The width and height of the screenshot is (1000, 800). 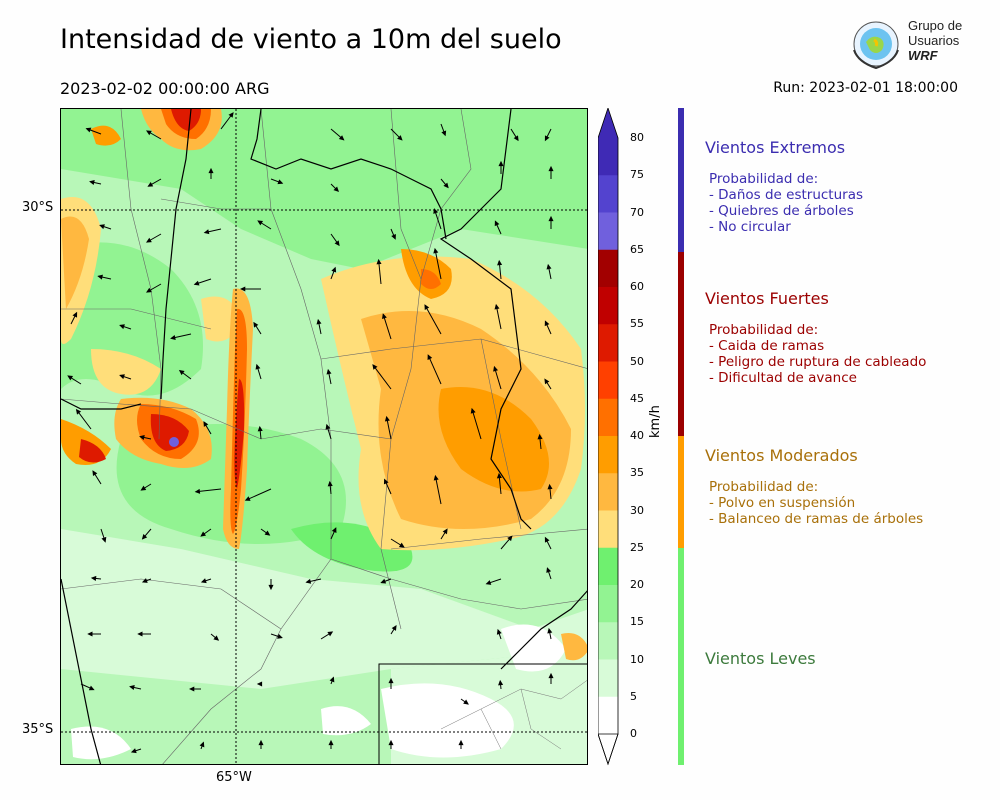 What do you see at coordinates (767, 346) in the screenshot?
I see `category-strong-desc-line: - Caida de ramas` at bounding box center [767, 346].